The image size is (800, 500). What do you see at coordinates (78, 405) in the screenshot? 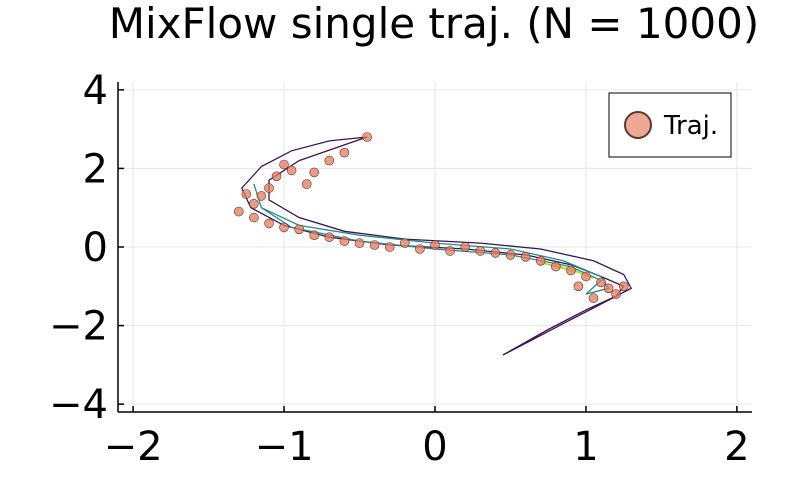
I see `y-tick-label-0: −4` at bounding box center [78, 405].